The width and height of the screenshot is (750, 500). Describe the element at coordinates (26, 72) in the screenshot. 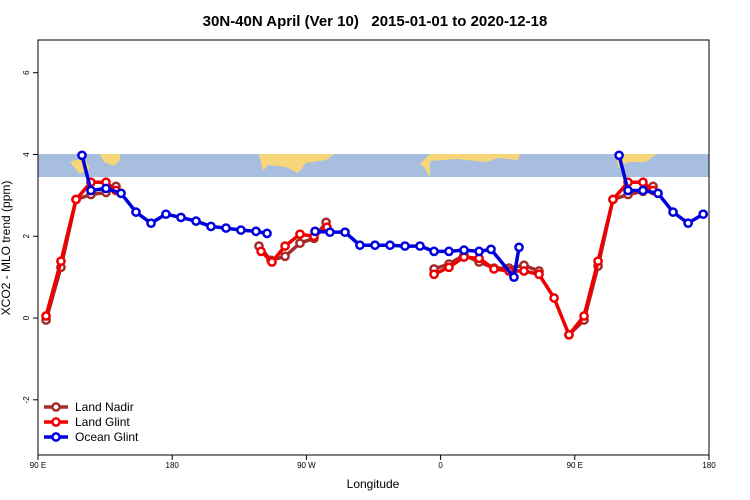

I see `y-tick-label: 6` at that location.